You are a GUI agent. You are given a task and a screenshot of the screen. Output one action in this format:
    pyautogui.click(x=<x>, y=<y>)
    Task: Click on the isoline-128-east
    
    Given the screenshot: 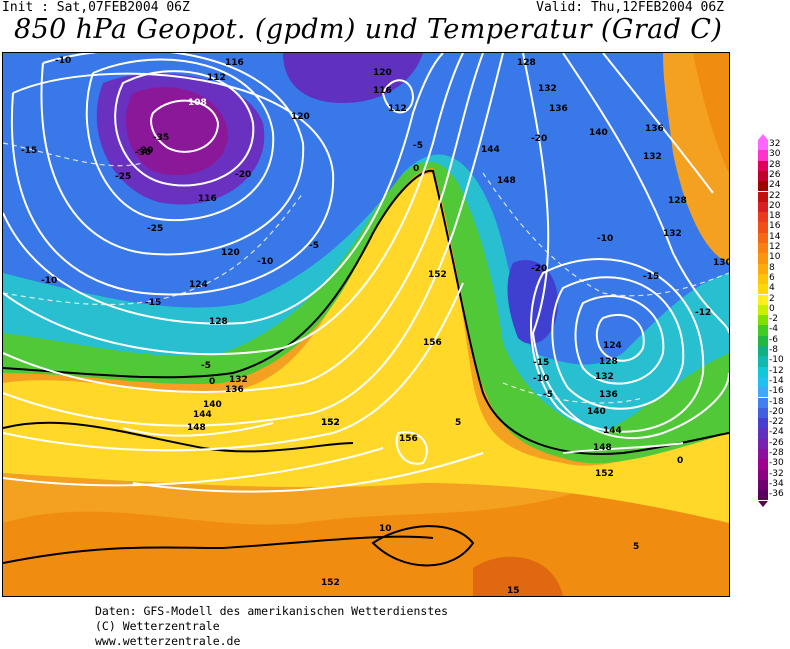 What is the action you would take?
    pyautogui.click(x=619, y=340)
    